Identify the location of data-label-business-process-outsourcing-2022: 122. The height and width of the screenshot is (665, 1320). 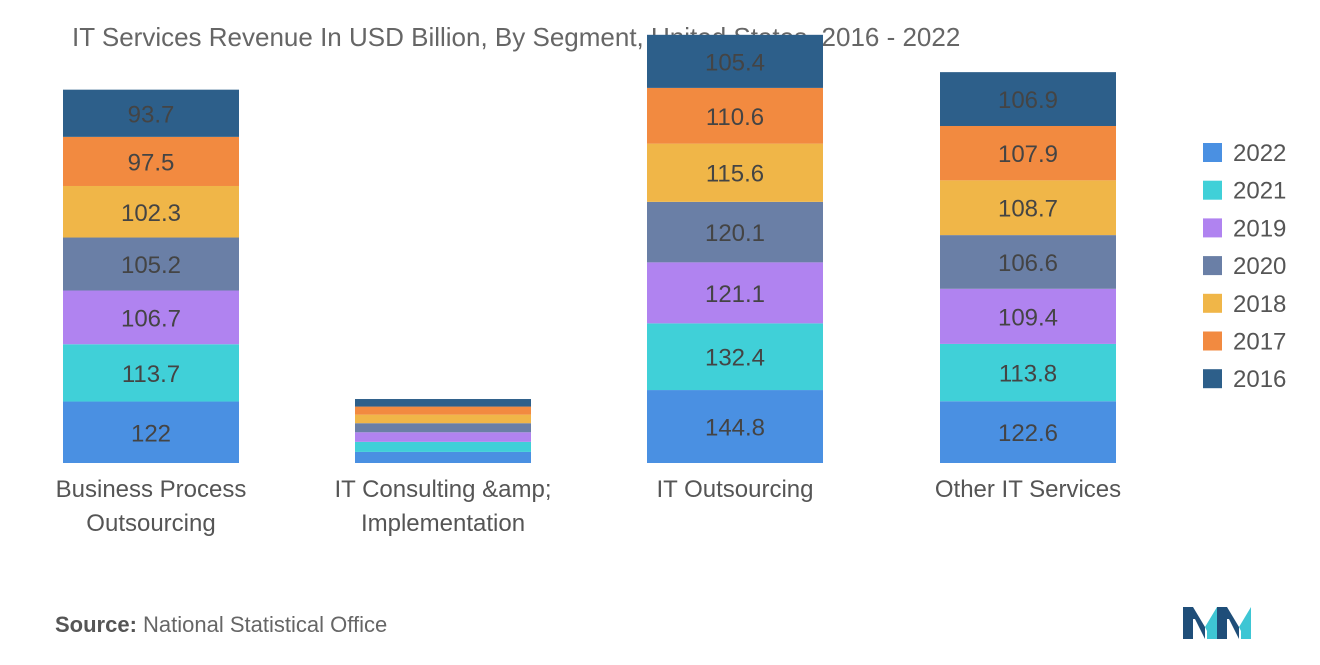
(151, 433).